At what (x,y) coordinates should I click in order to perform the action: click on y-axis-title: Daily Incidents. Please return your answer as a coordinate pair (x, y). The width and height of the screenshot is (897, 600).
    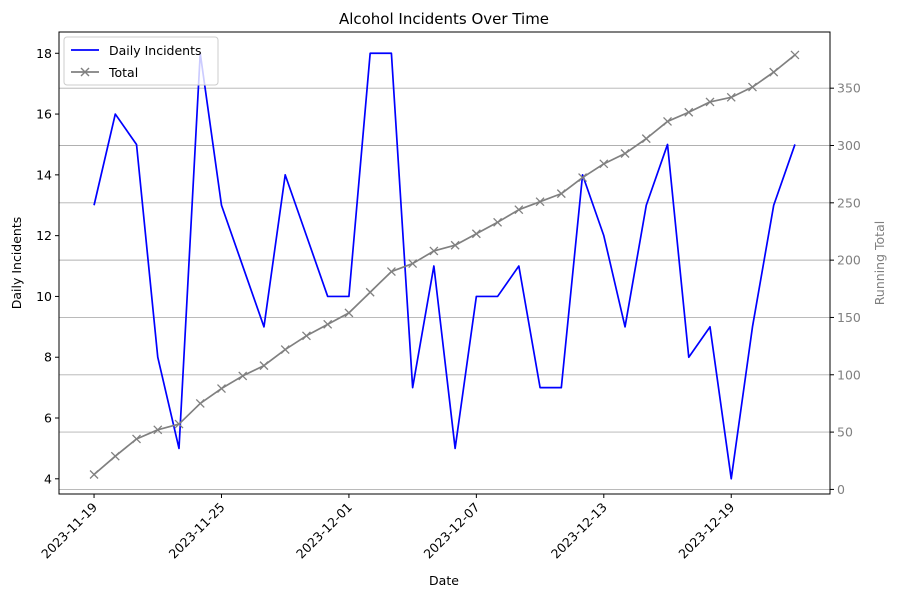
    Looking at the image, I should click on (16, 263).